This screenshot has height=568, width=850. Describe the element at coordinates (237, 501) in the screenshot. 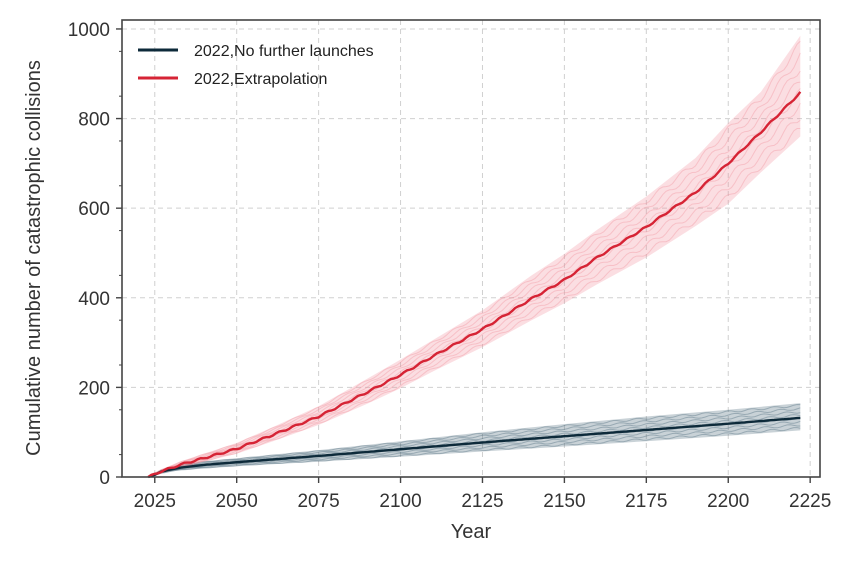

I see `x-tick-label: 2050` at that location.